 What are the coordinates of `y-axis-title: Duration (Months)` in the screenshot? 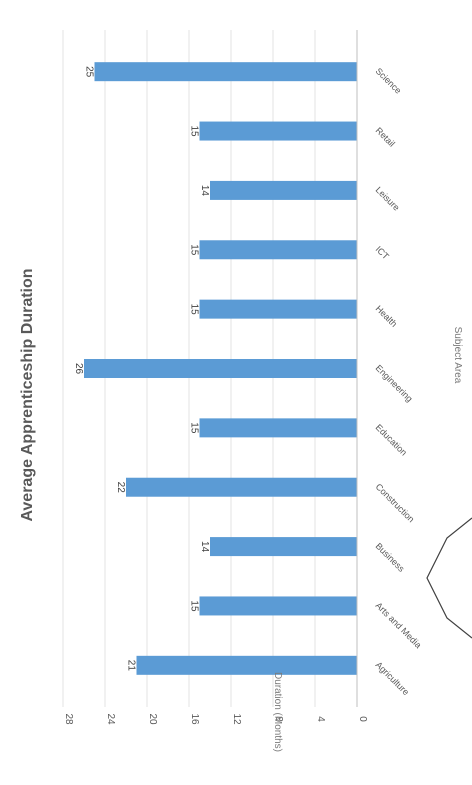 It's located at (277, 712).